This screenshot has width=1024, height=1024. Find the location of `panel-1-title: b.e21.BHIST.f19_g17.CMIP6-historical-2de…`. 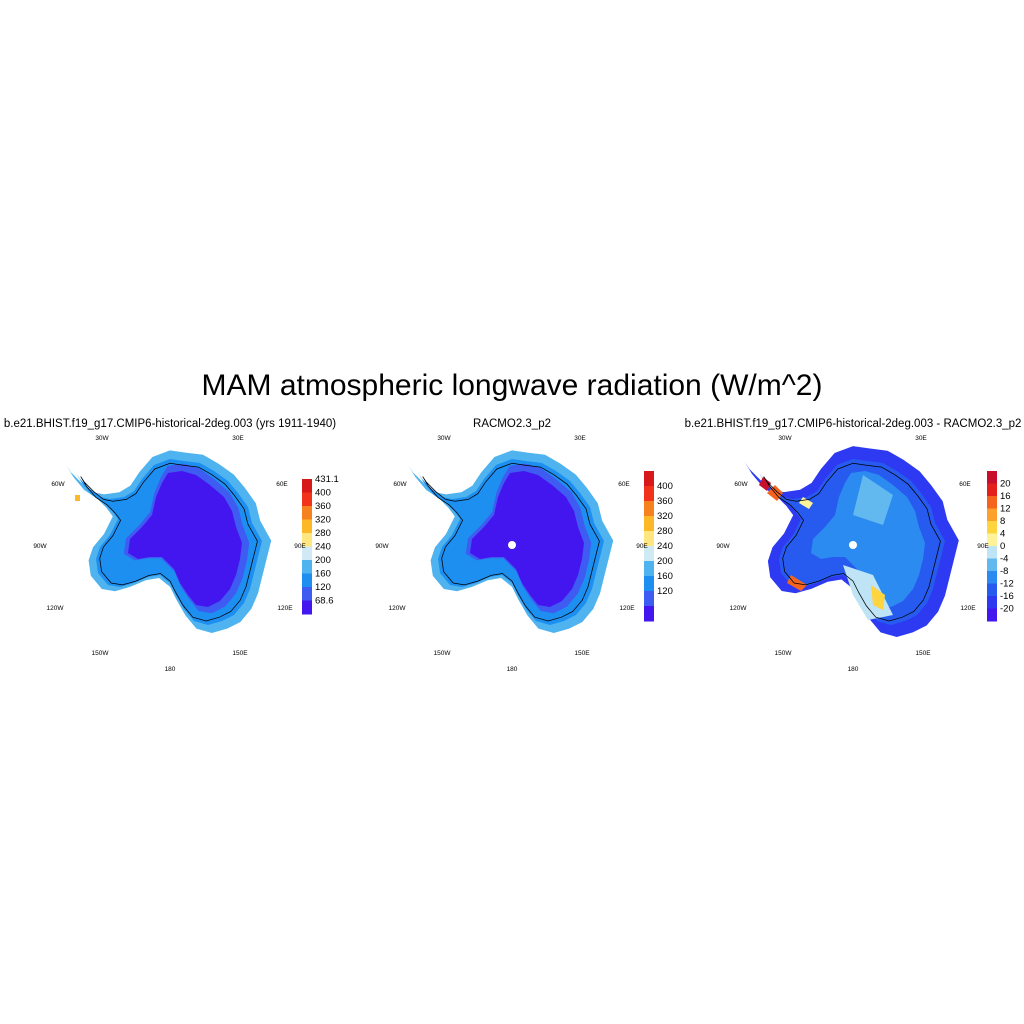

panel-1-title: b.e21.BHIST.f19_g17.CMIP6-historical-2de… is located at coordinates (170, 424).